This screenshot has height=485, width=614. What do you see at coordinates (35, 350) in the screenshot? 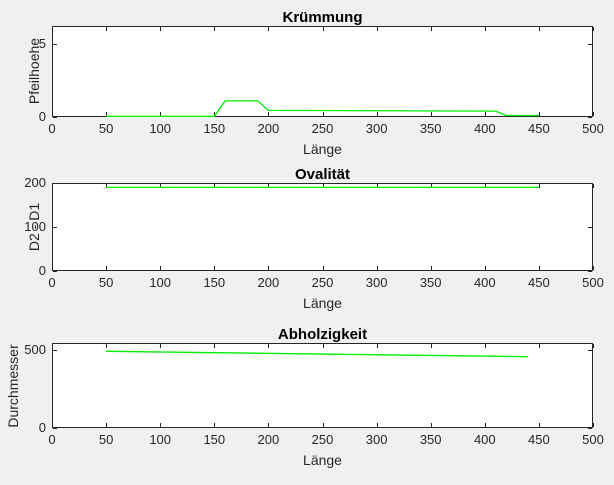
I see `y-tick-label: 500` at bounding box center [35, 350].